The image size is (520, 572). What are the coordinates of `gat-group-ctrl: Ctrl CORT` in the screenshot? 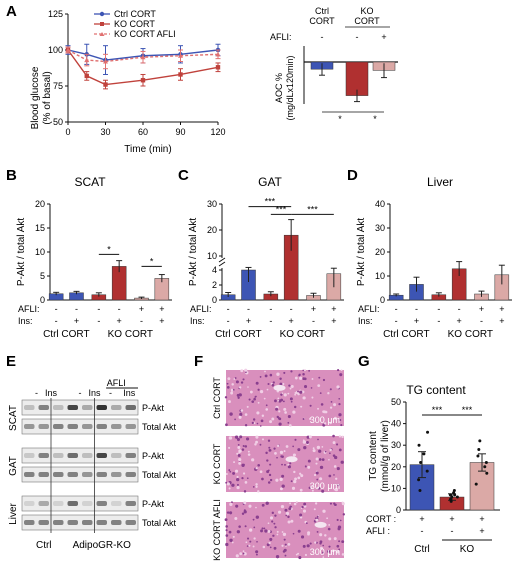 It's located at (238, 334).